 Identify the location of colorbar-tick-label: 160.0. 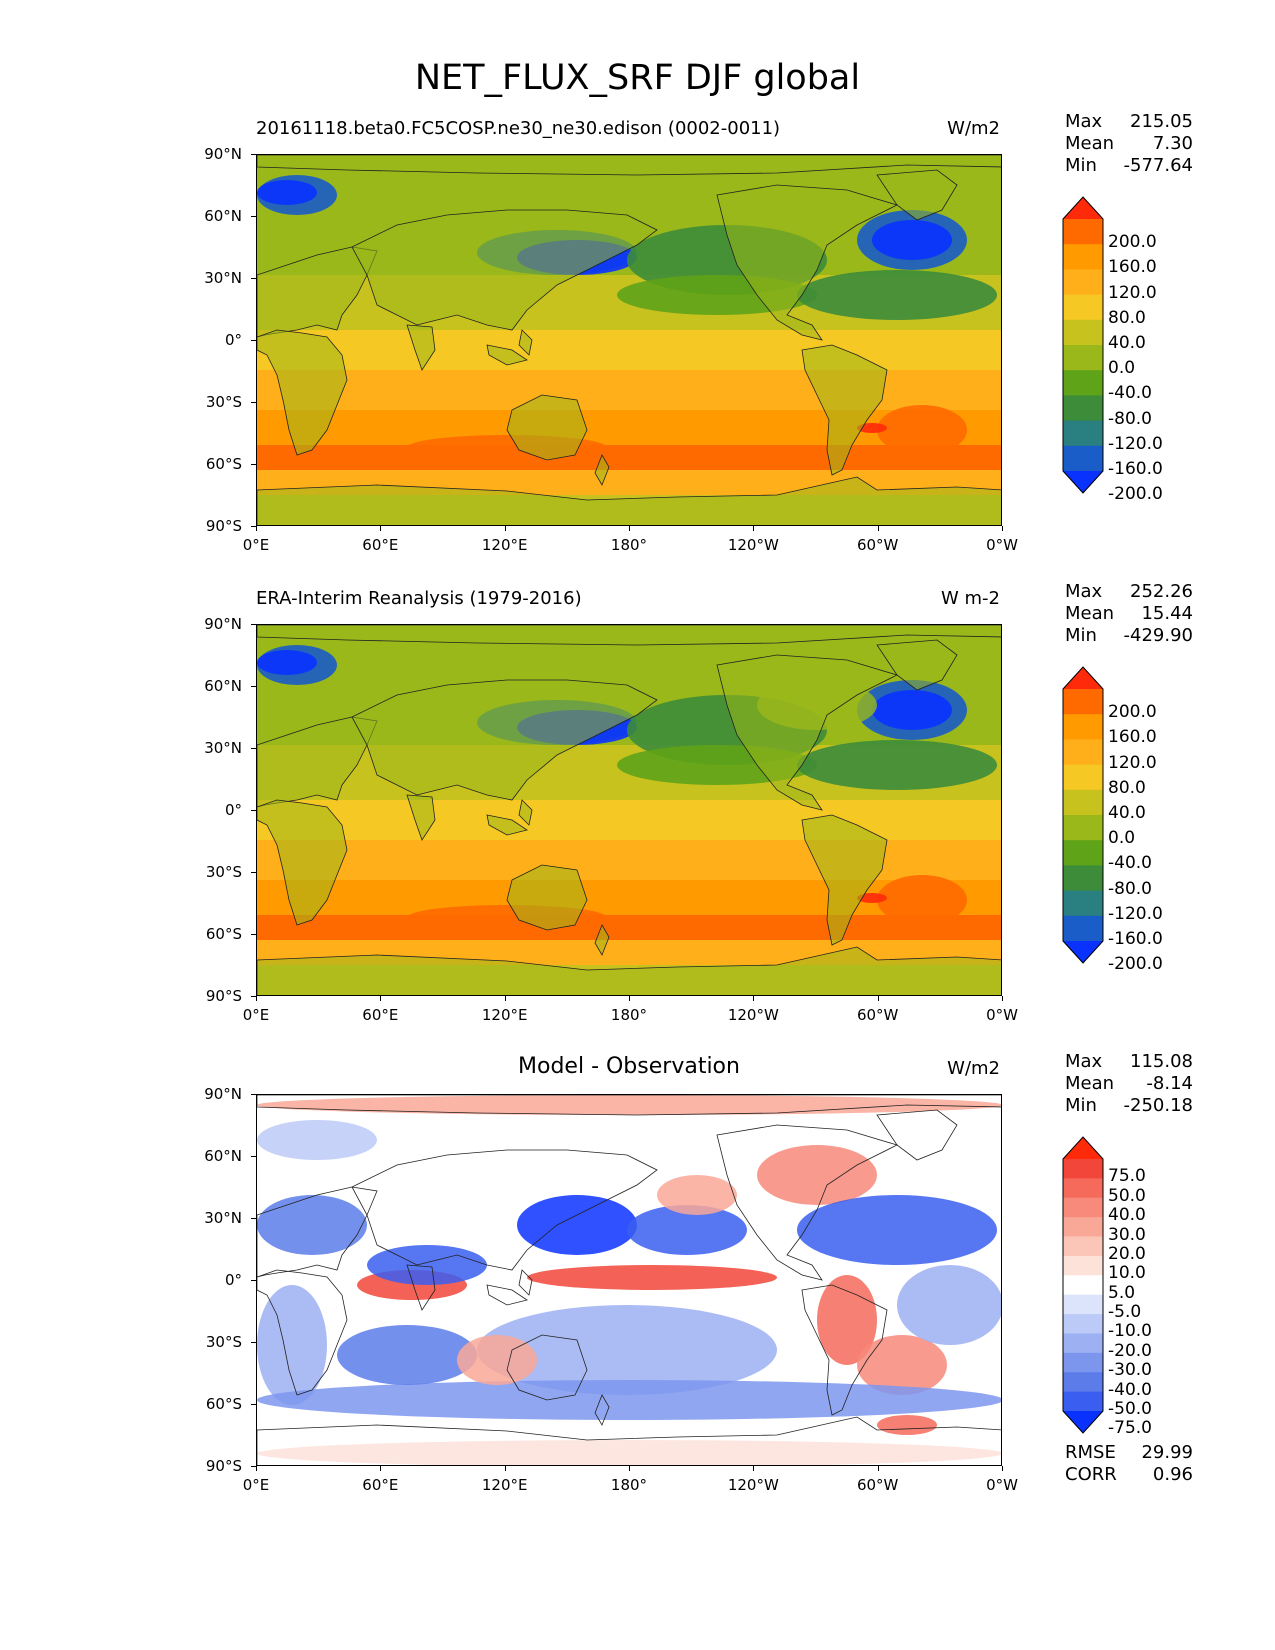
(1132, 267).